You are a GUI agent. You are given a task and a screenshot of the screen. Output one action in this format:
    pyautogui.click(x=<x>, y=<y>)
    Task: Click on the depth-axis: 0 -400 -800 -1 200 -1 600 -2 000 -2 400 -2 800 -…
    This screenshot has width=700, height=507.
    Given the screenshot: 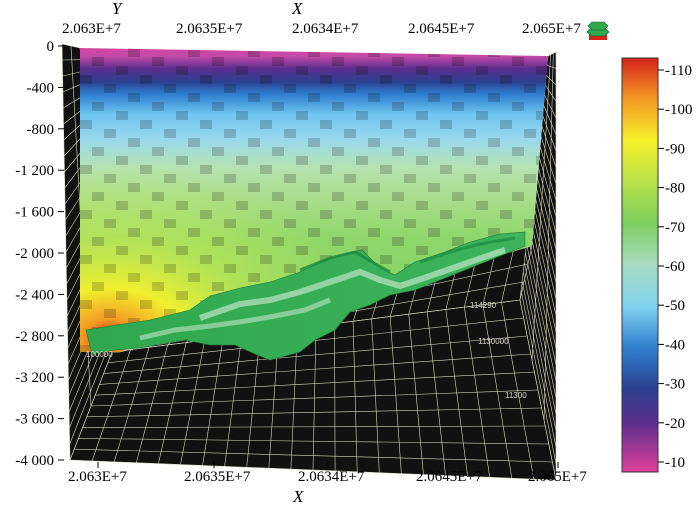 What is the action you would take?
    pyautogui.click(x=39, y=254)
    